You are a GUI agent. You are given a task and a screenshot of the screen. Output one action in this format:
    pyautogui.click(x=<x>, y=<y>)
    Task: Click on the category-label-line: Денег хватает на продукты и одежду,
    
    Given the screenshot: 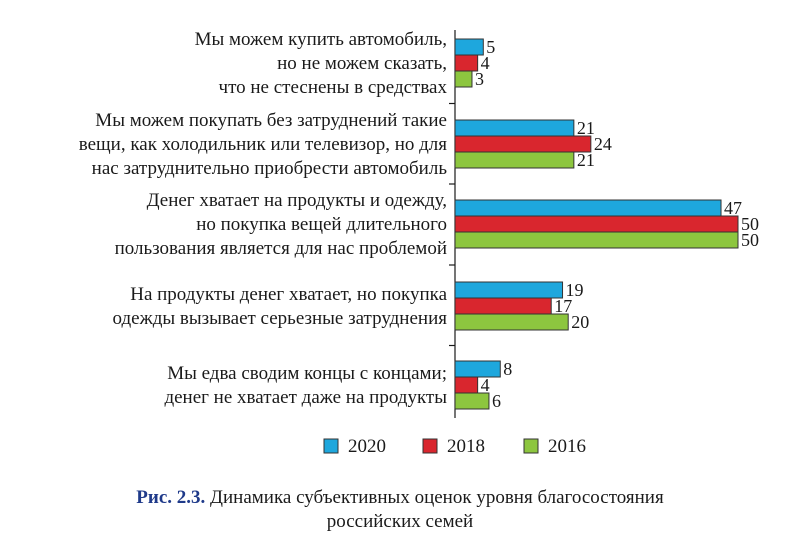 What is the action you would take?
    pyautogui.click(x=297, y=200)
    